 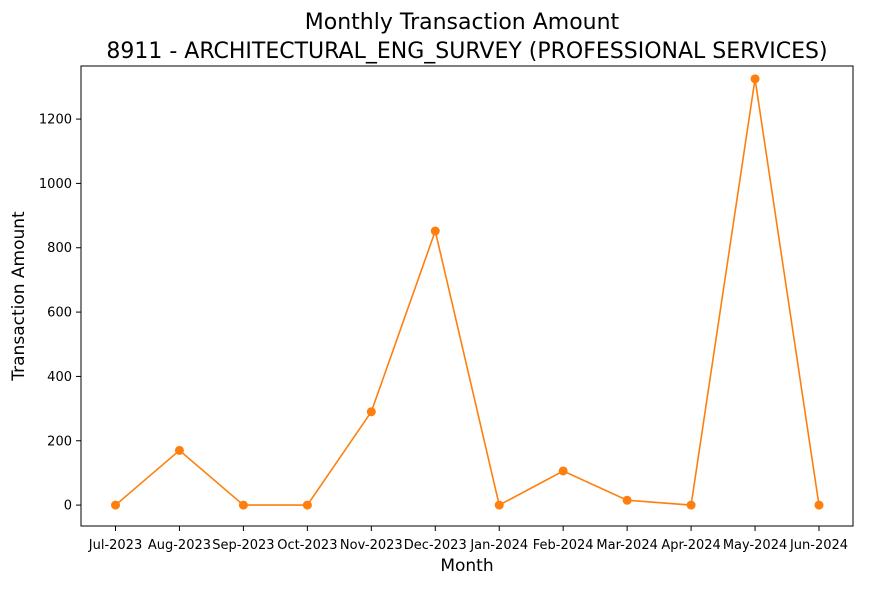 What do you see at coordinates (755, 545) in the screenshot?
I see `x-tick-label: May-2024` at bounding box center [755, 545].